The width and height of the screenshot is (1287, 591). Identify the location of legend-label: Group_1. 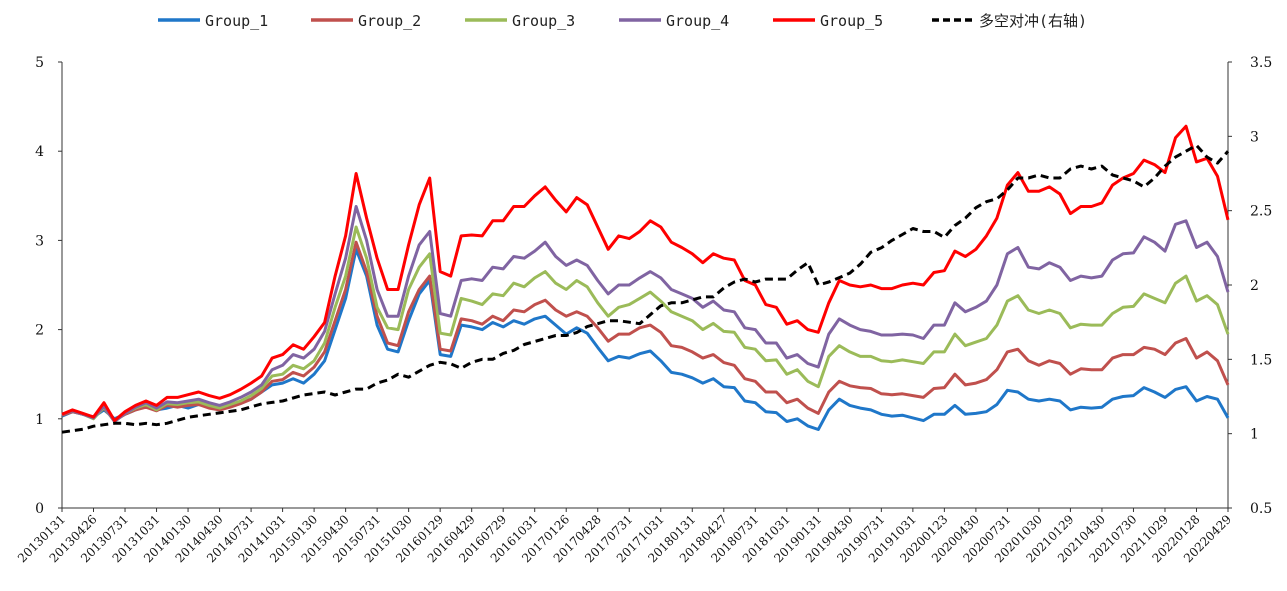
(236, 21).